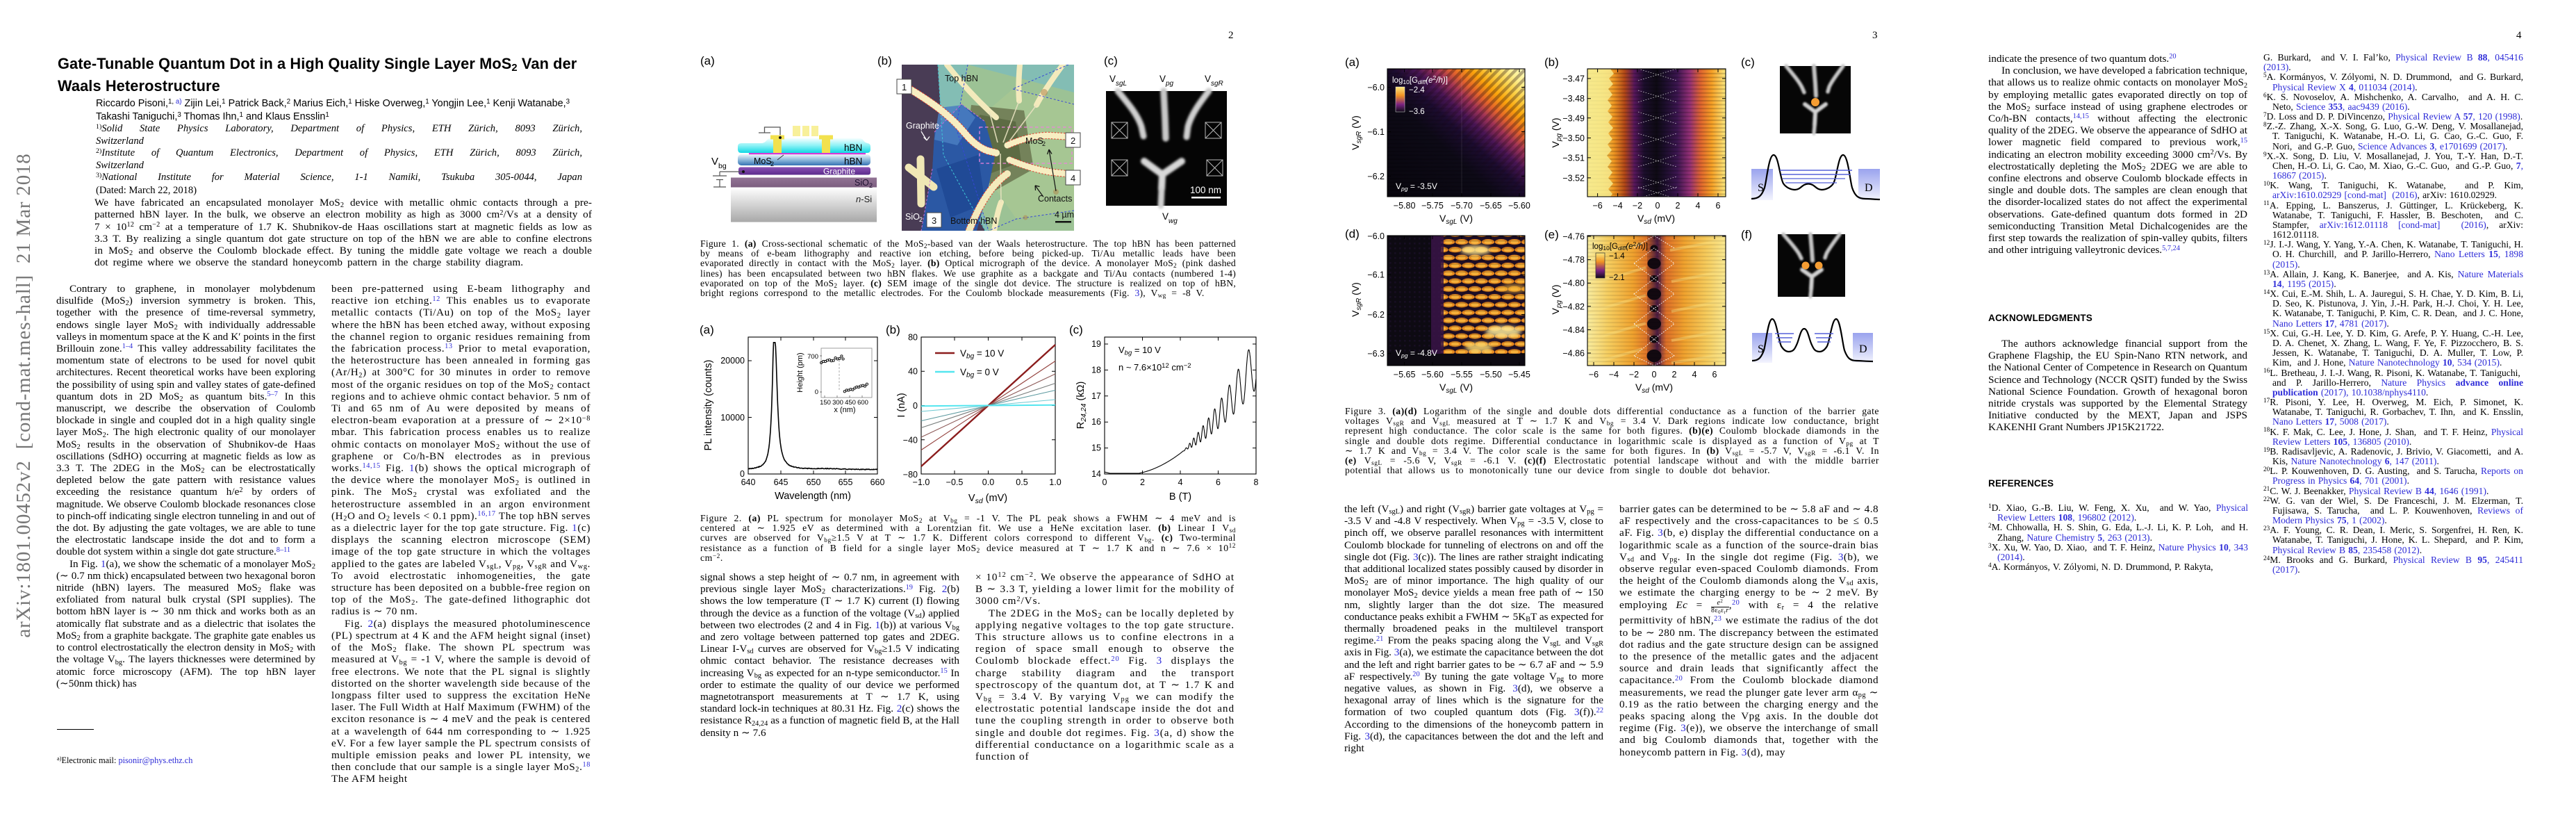  I want to click on svg-text: −5.45, so click(1519, 374).